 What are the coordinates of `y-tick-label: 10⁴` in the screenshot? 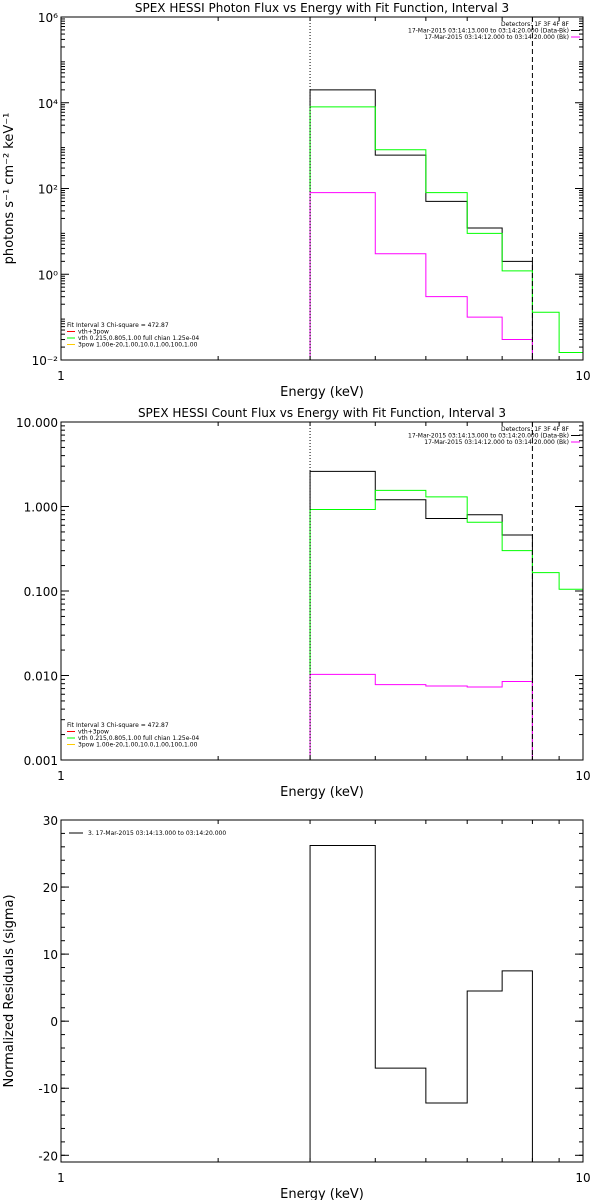 It's located at (48, 104).